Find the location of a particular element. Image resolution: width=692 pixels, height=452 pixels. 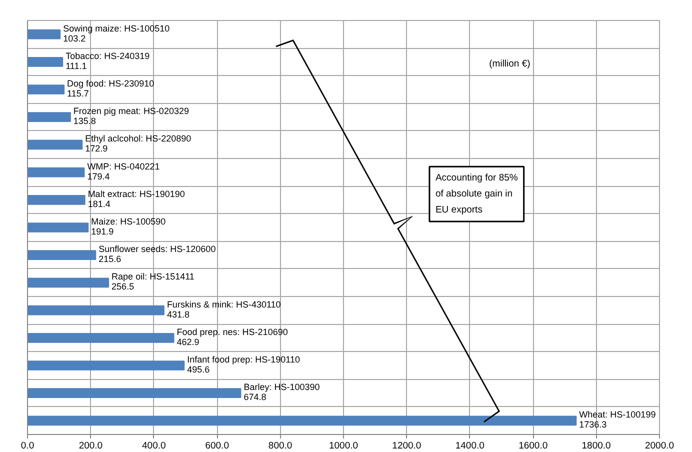

data-label: 172.9 is located at coordinates (96, 149).